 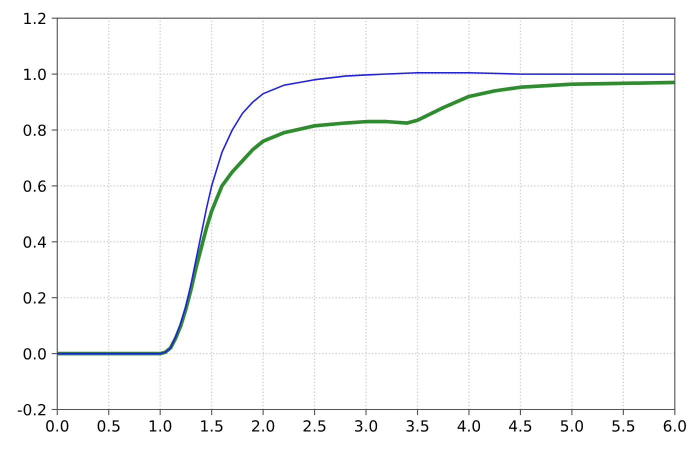 I want to click on x-tick-label: 2.5, so click(x=315, y=426).